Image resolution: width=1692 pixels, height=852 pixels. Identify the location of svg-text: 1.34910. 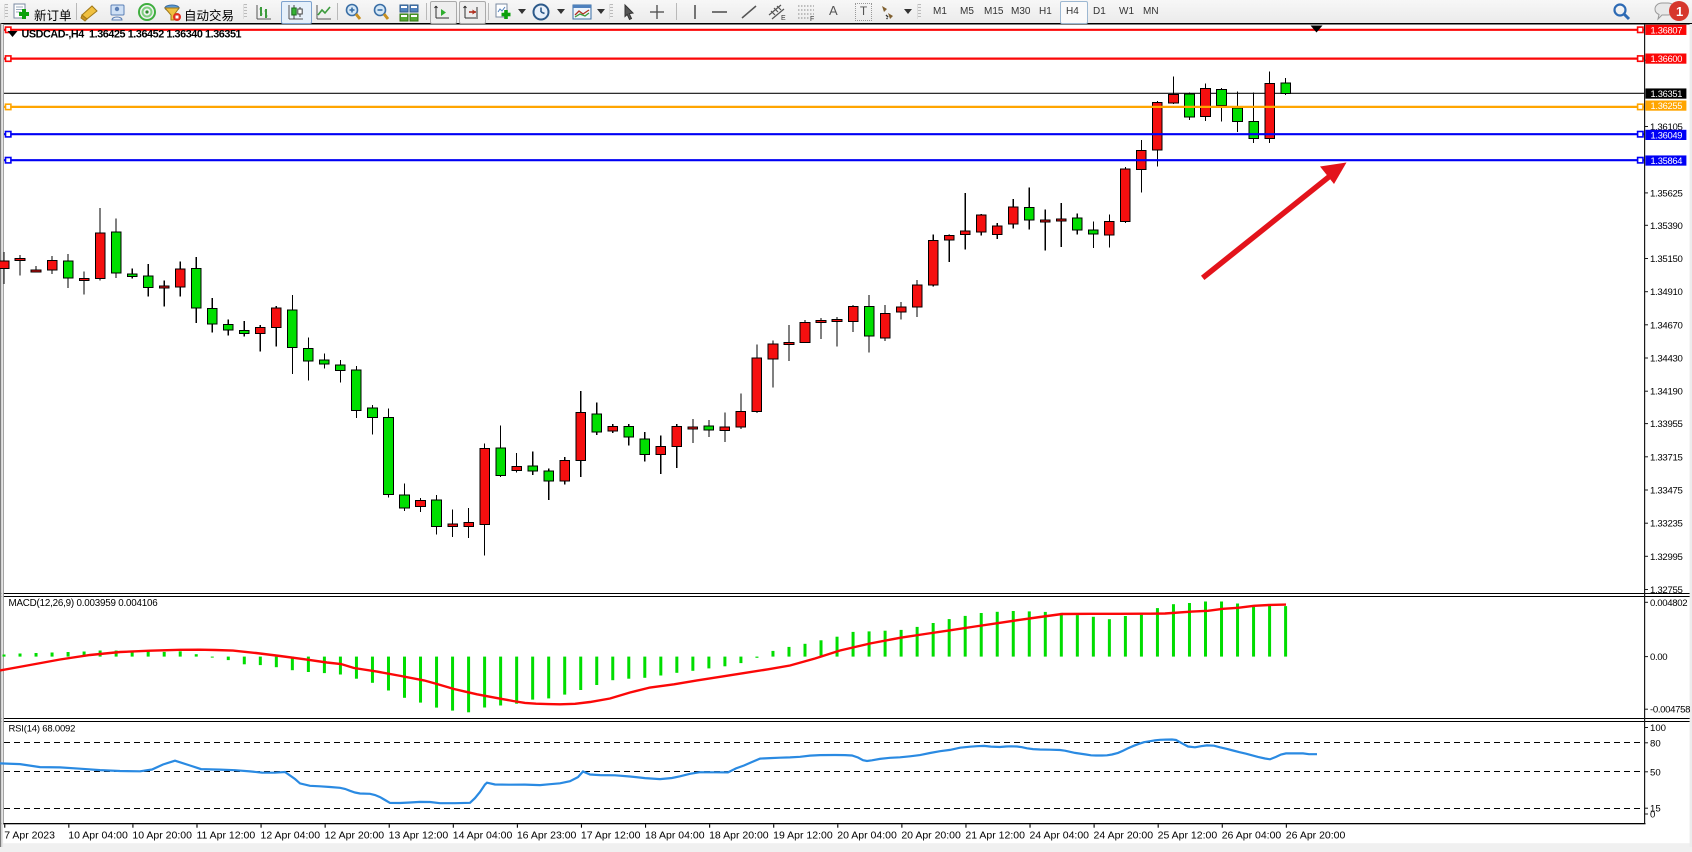
(1666, 292).